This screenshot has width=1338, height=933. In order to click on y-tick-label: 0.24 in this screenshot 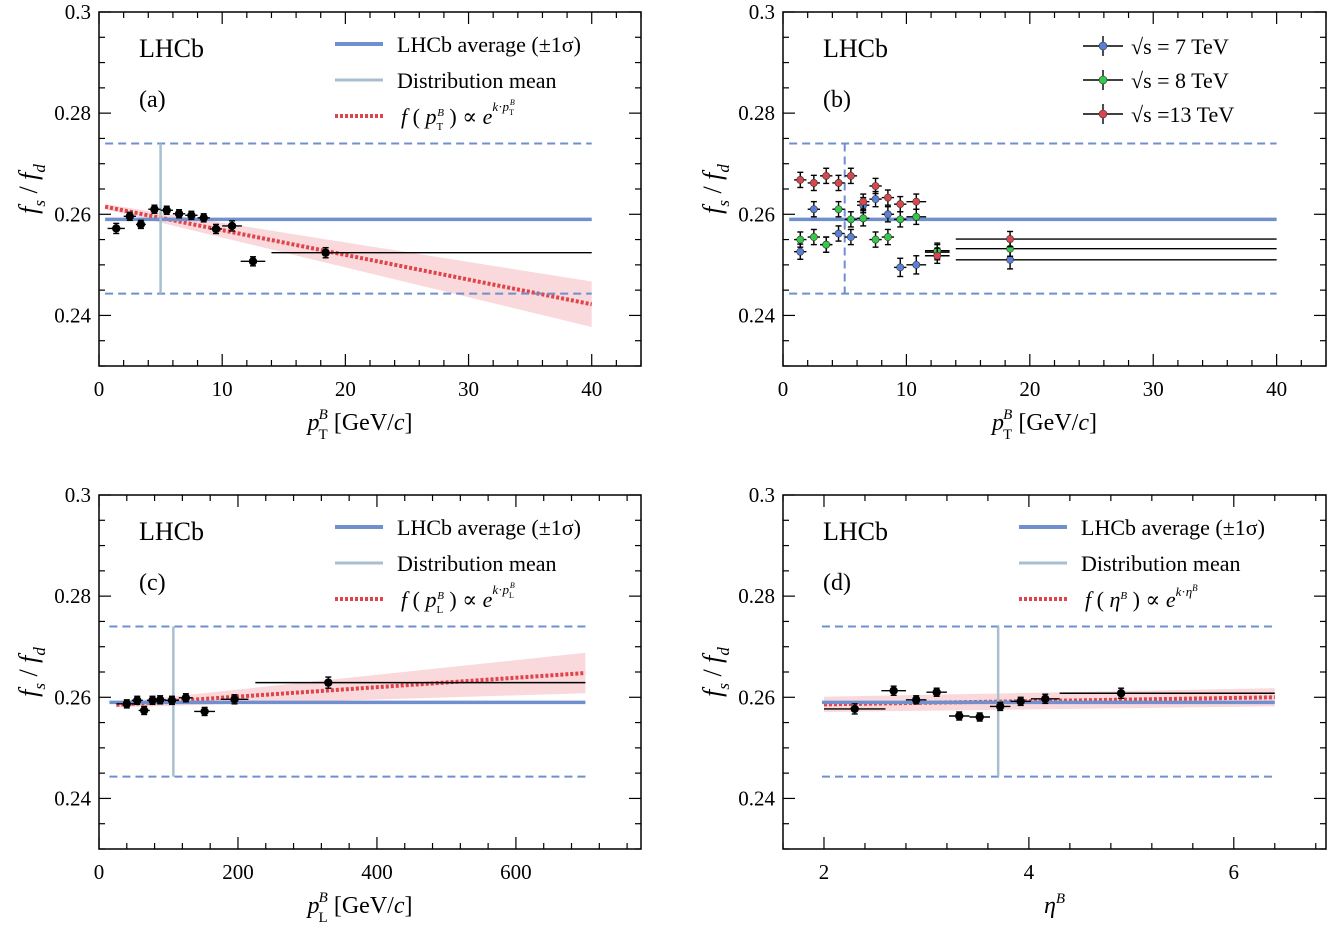, I will do `click(756, 798)`.